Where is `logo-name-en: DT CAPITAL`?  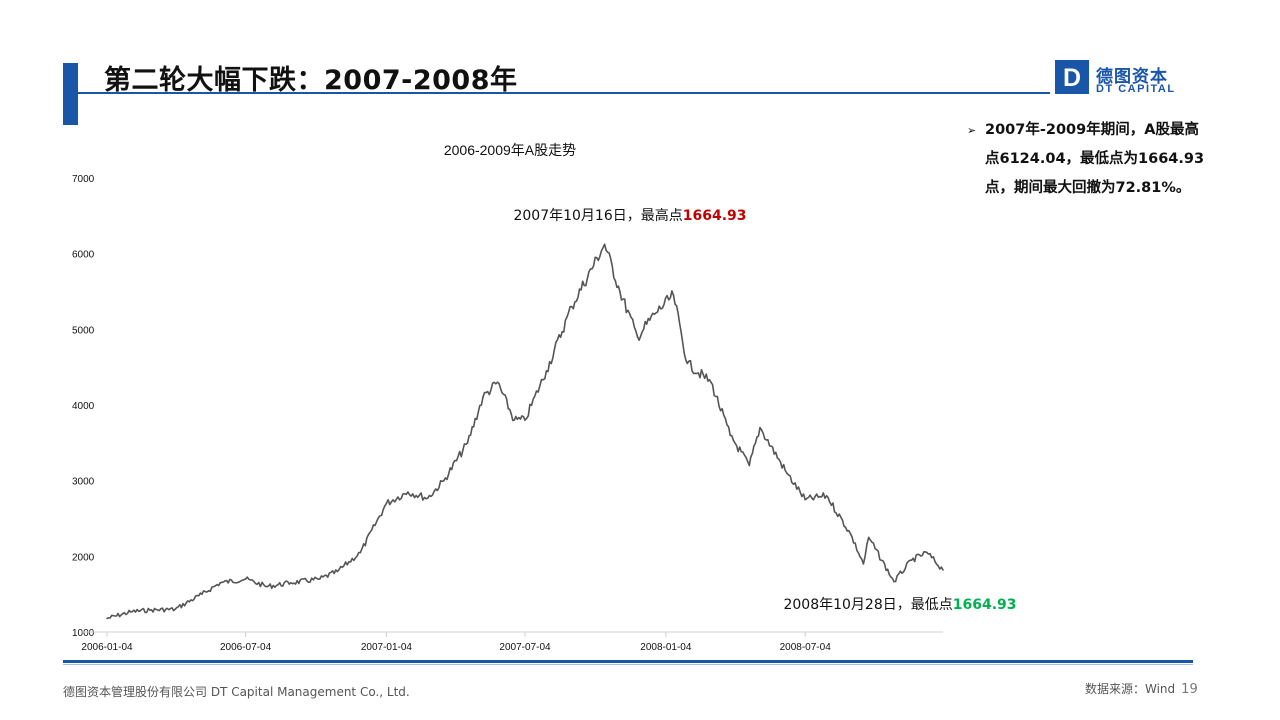 logo-name-en: DT CAPITAL is located at coordinates (1136, 89).